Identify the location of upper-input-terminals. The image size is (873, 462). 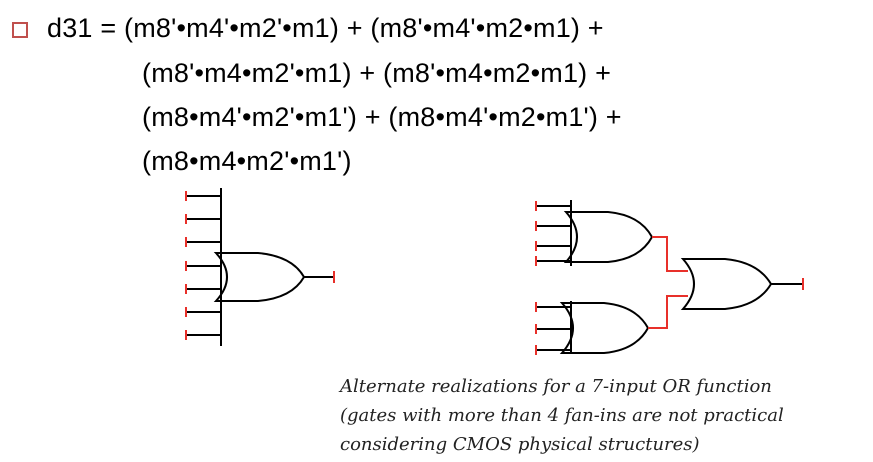
(553, 233).